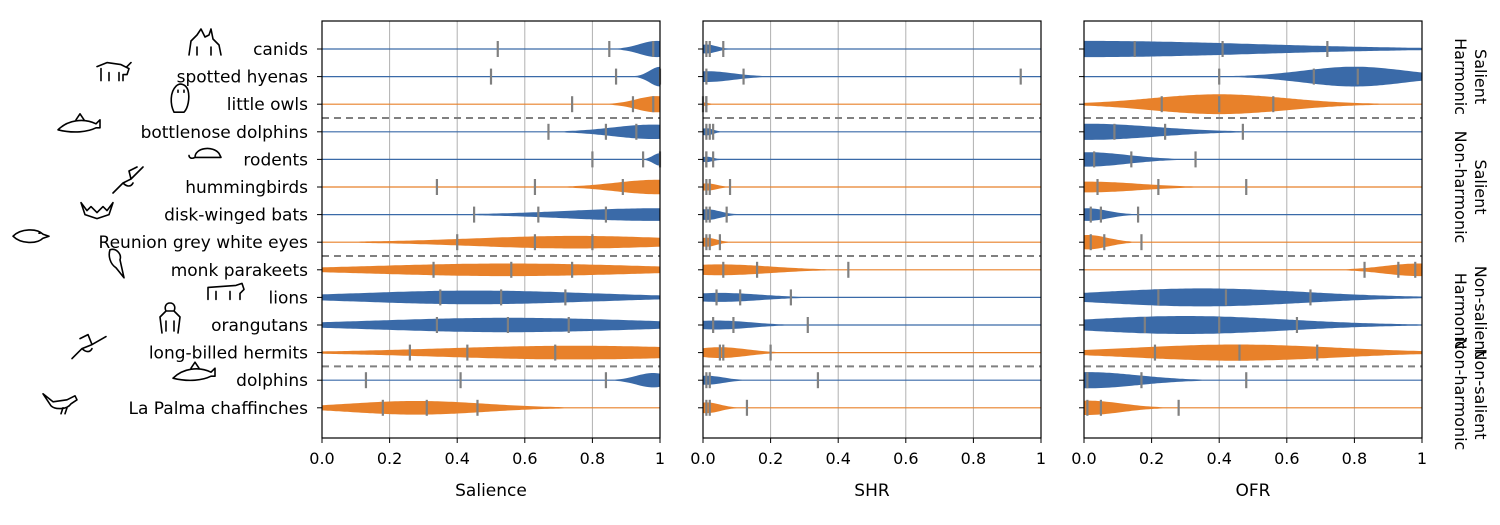  Describe the element at coordinates (225, 133) in the screenshot. I see `species-label: bottlenose dolphins` at that location.